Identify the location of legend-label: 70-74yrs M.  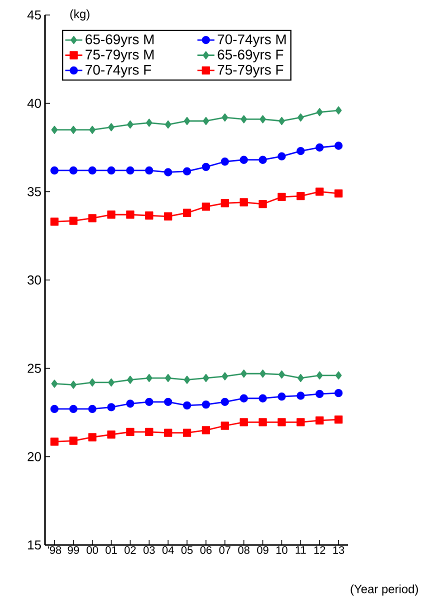
(252, 41).